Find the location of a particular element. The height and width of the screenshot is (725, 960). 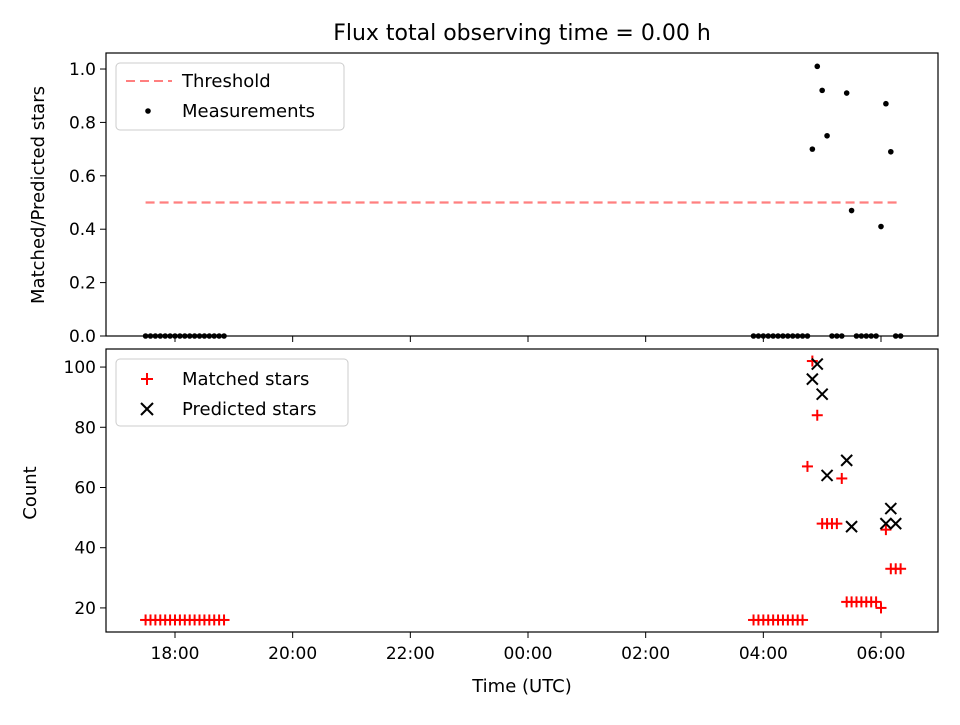

y-tick-label: 60 is located at coordinates (85, 488).